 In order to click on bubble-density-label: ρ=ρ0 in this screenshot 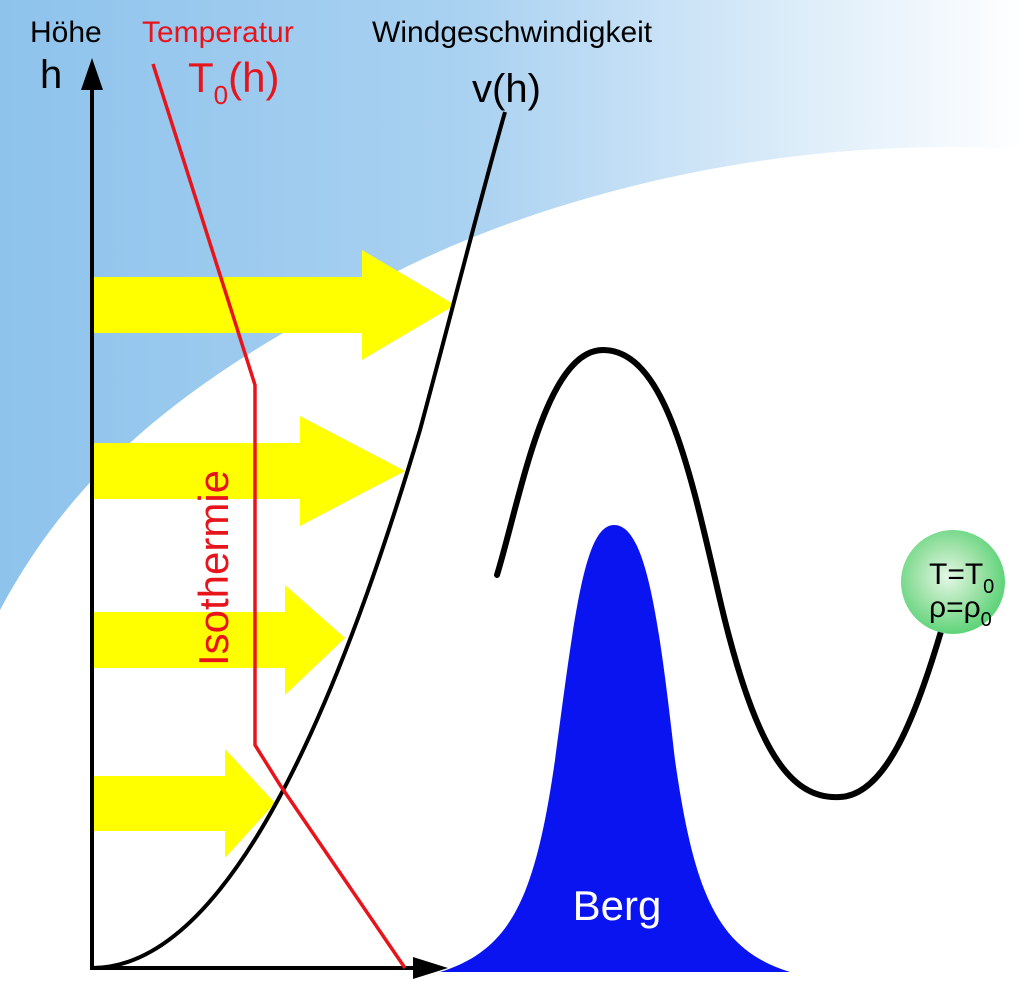, I will do `click(960, 611)`.